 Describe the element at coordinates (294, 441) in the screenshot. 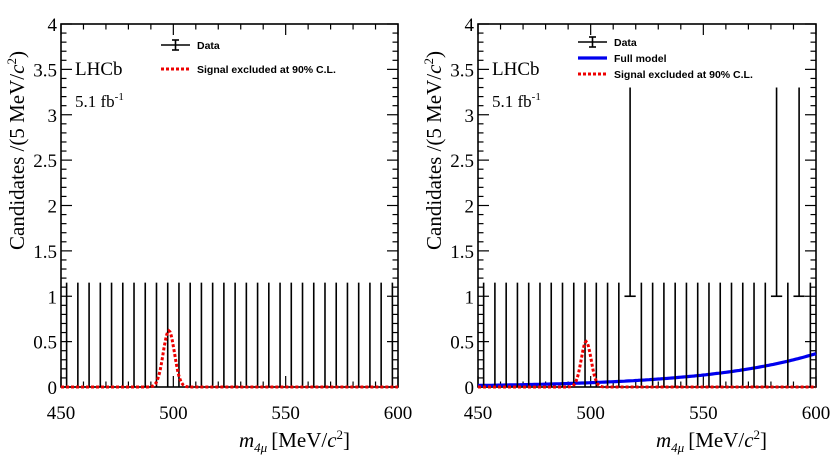

I see `left-x-axis-label: m4μ [MeV/c2]` at that location.